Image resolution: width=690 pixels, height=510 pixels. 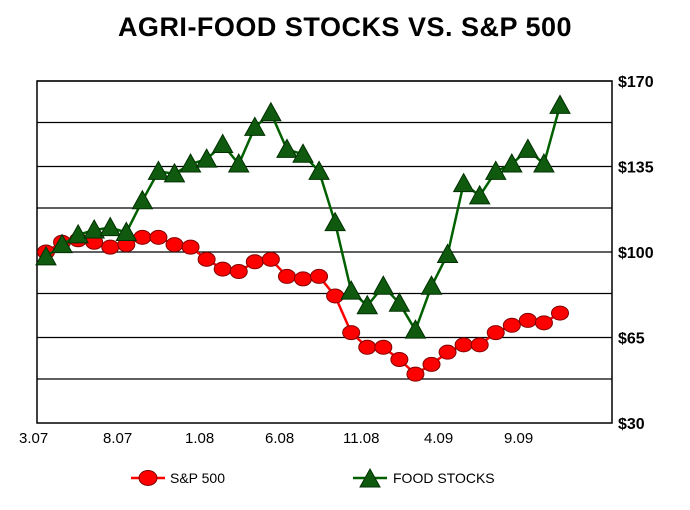 I want to click on y-tick-label: $30, so click(x=631, y=424).